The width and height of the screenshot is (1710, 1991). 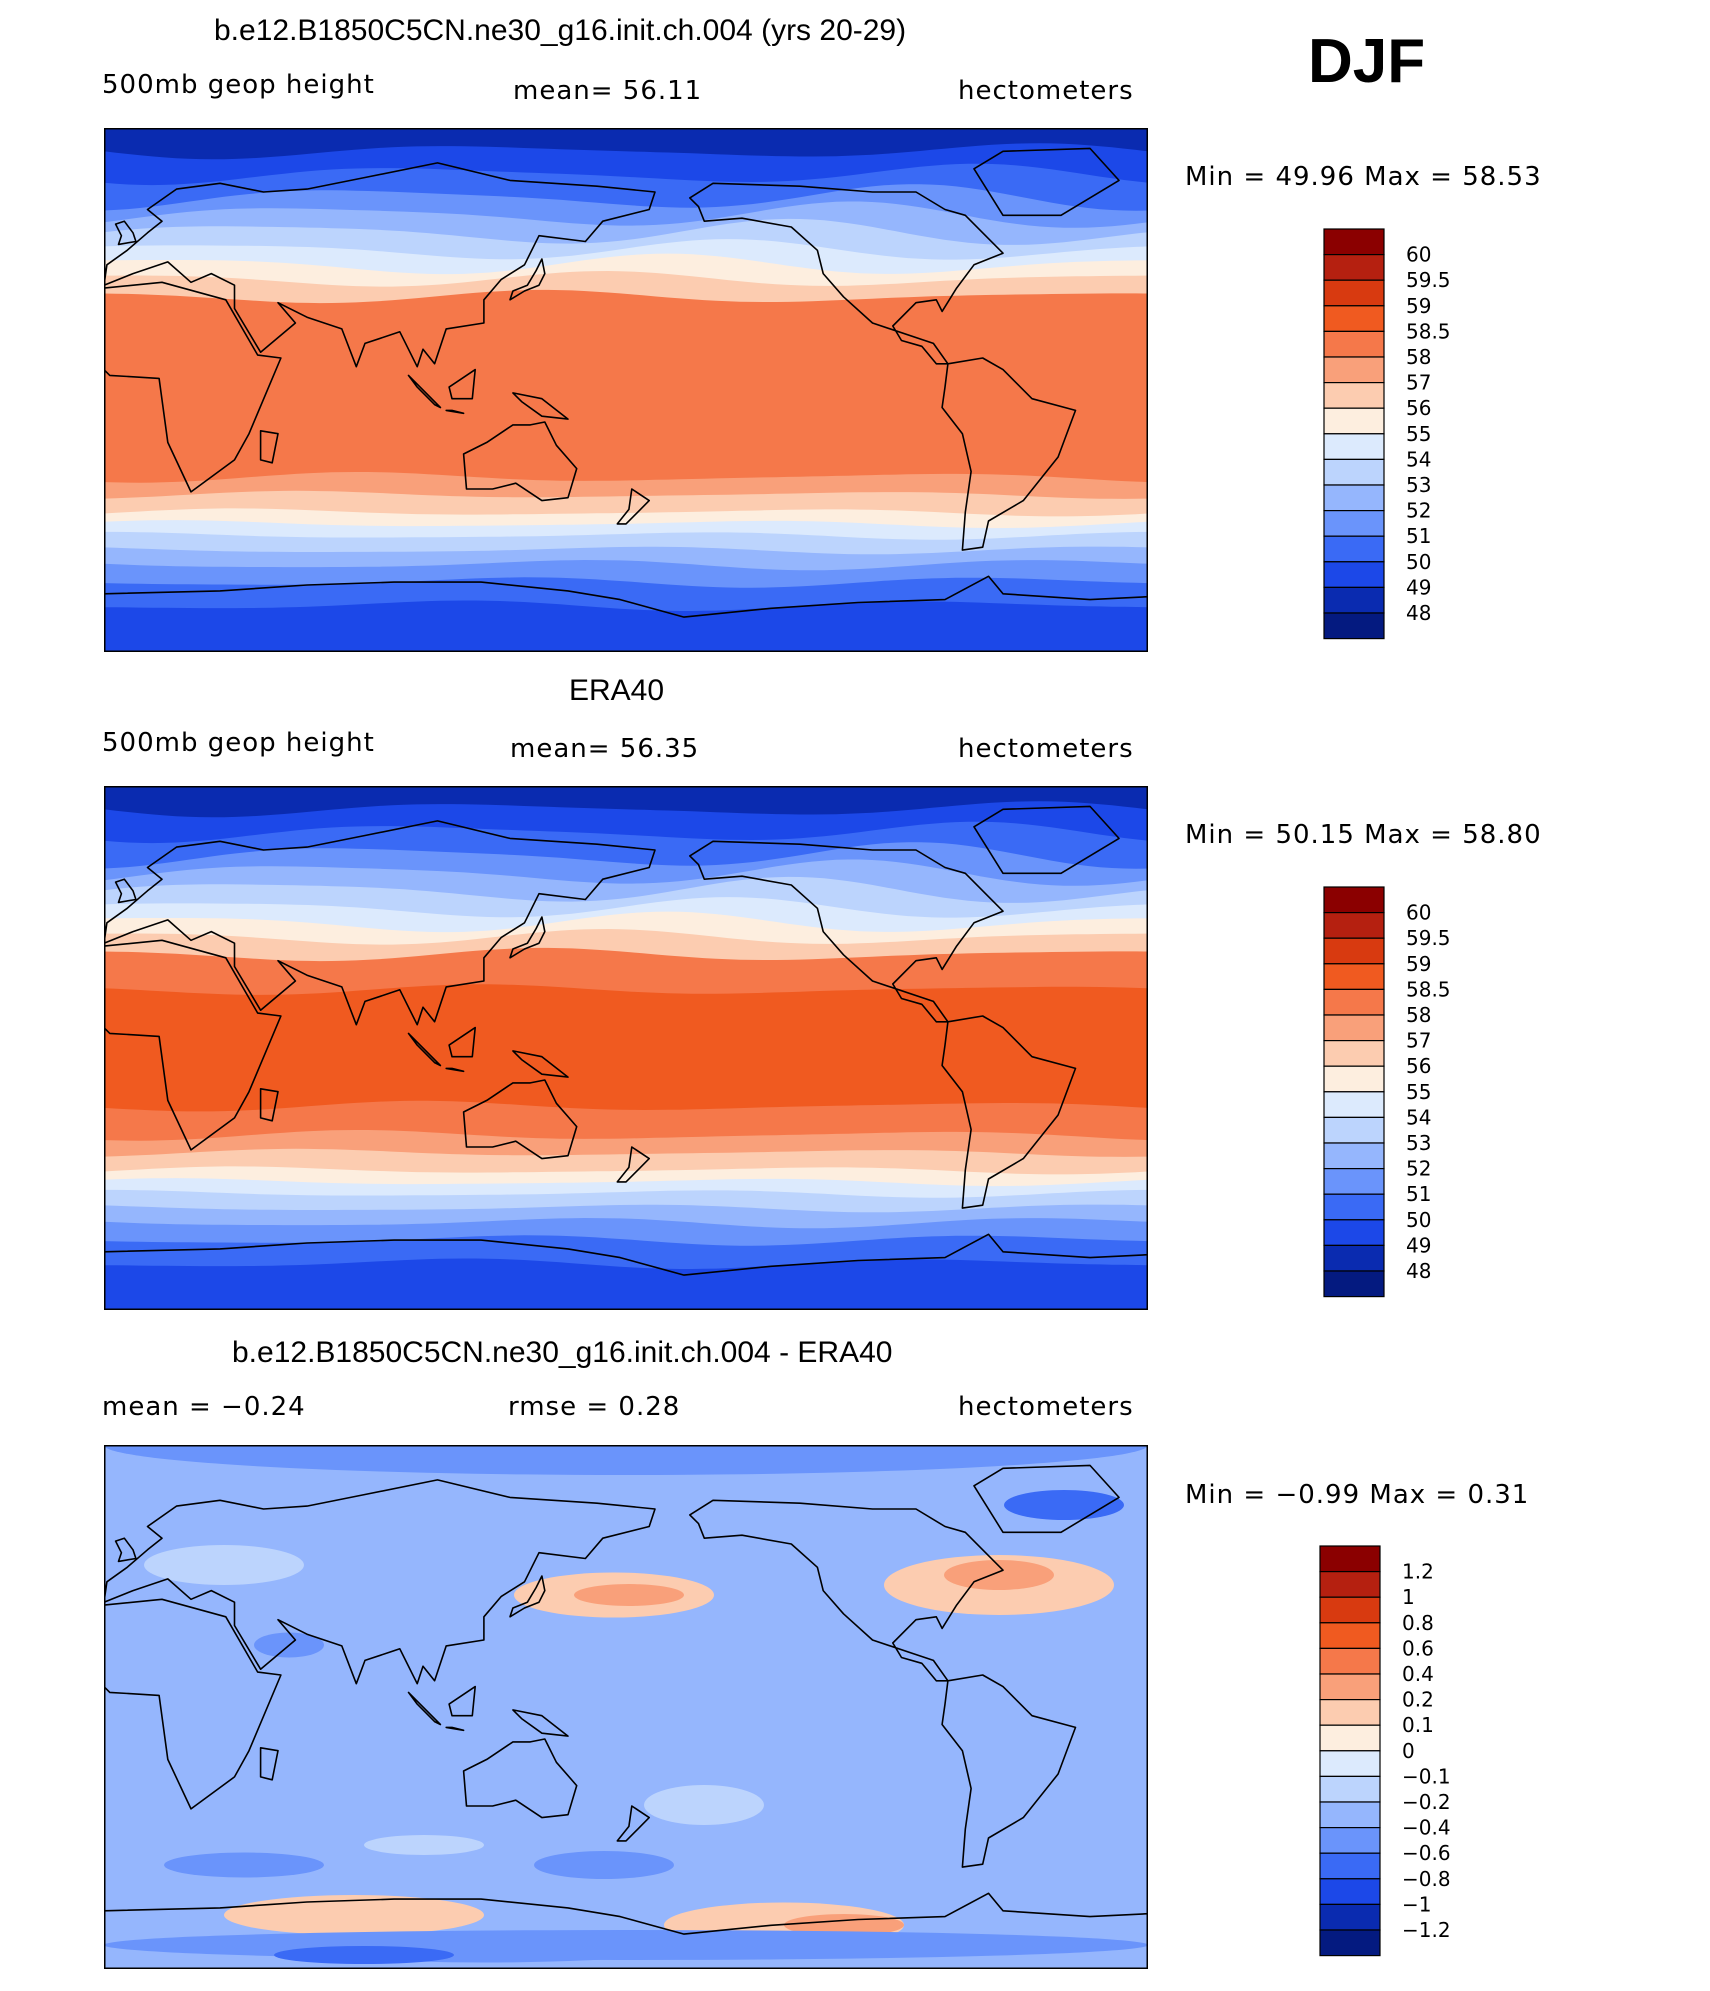 I want to click on colorbar-0-label: 53, so click(x=1418, y=485).